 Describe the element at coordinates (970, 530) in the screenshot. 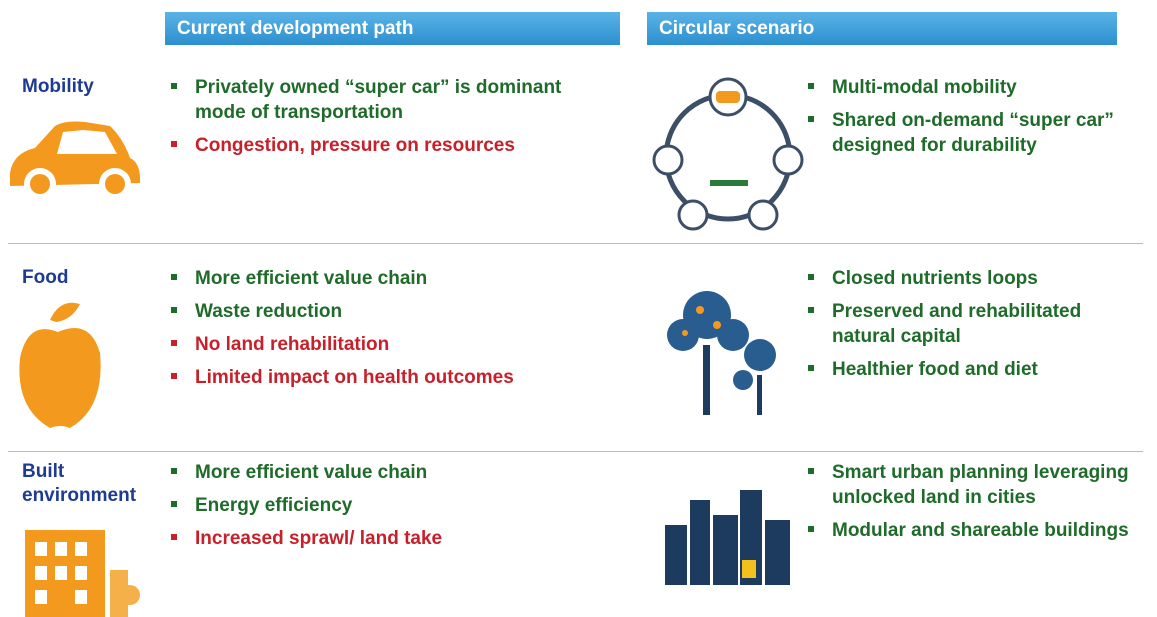

I see `circular-item: Modular and shareable buildings` at that location.